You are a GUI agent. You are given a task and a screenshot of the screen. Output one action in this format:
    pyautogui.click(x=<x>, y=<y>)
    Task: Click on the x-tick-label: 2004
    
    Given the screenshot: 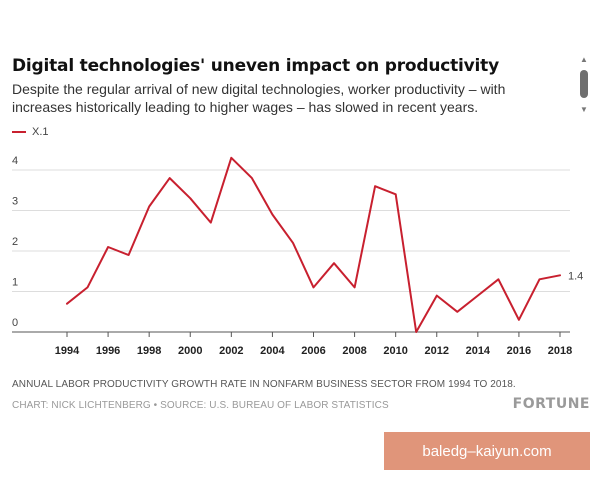 What is the action you would take?
    pyautogui.click(x=272, y=351)
    